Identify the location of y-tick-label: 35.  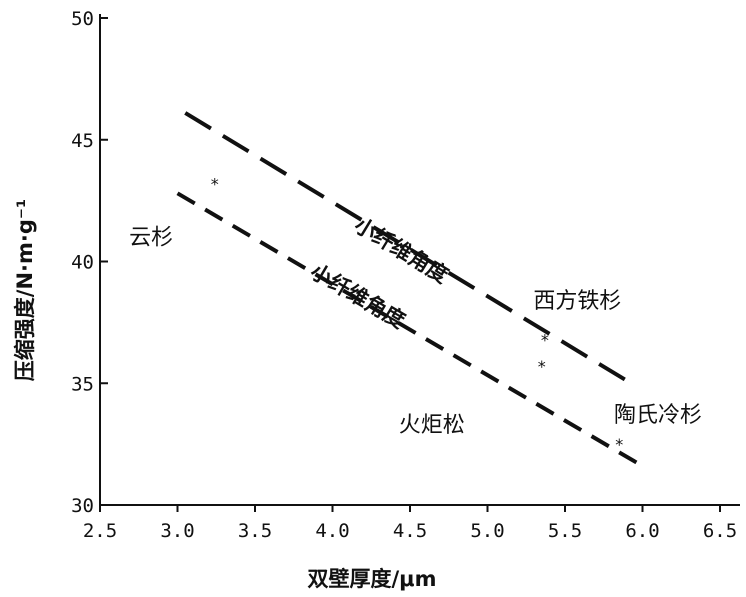
(82, 384).